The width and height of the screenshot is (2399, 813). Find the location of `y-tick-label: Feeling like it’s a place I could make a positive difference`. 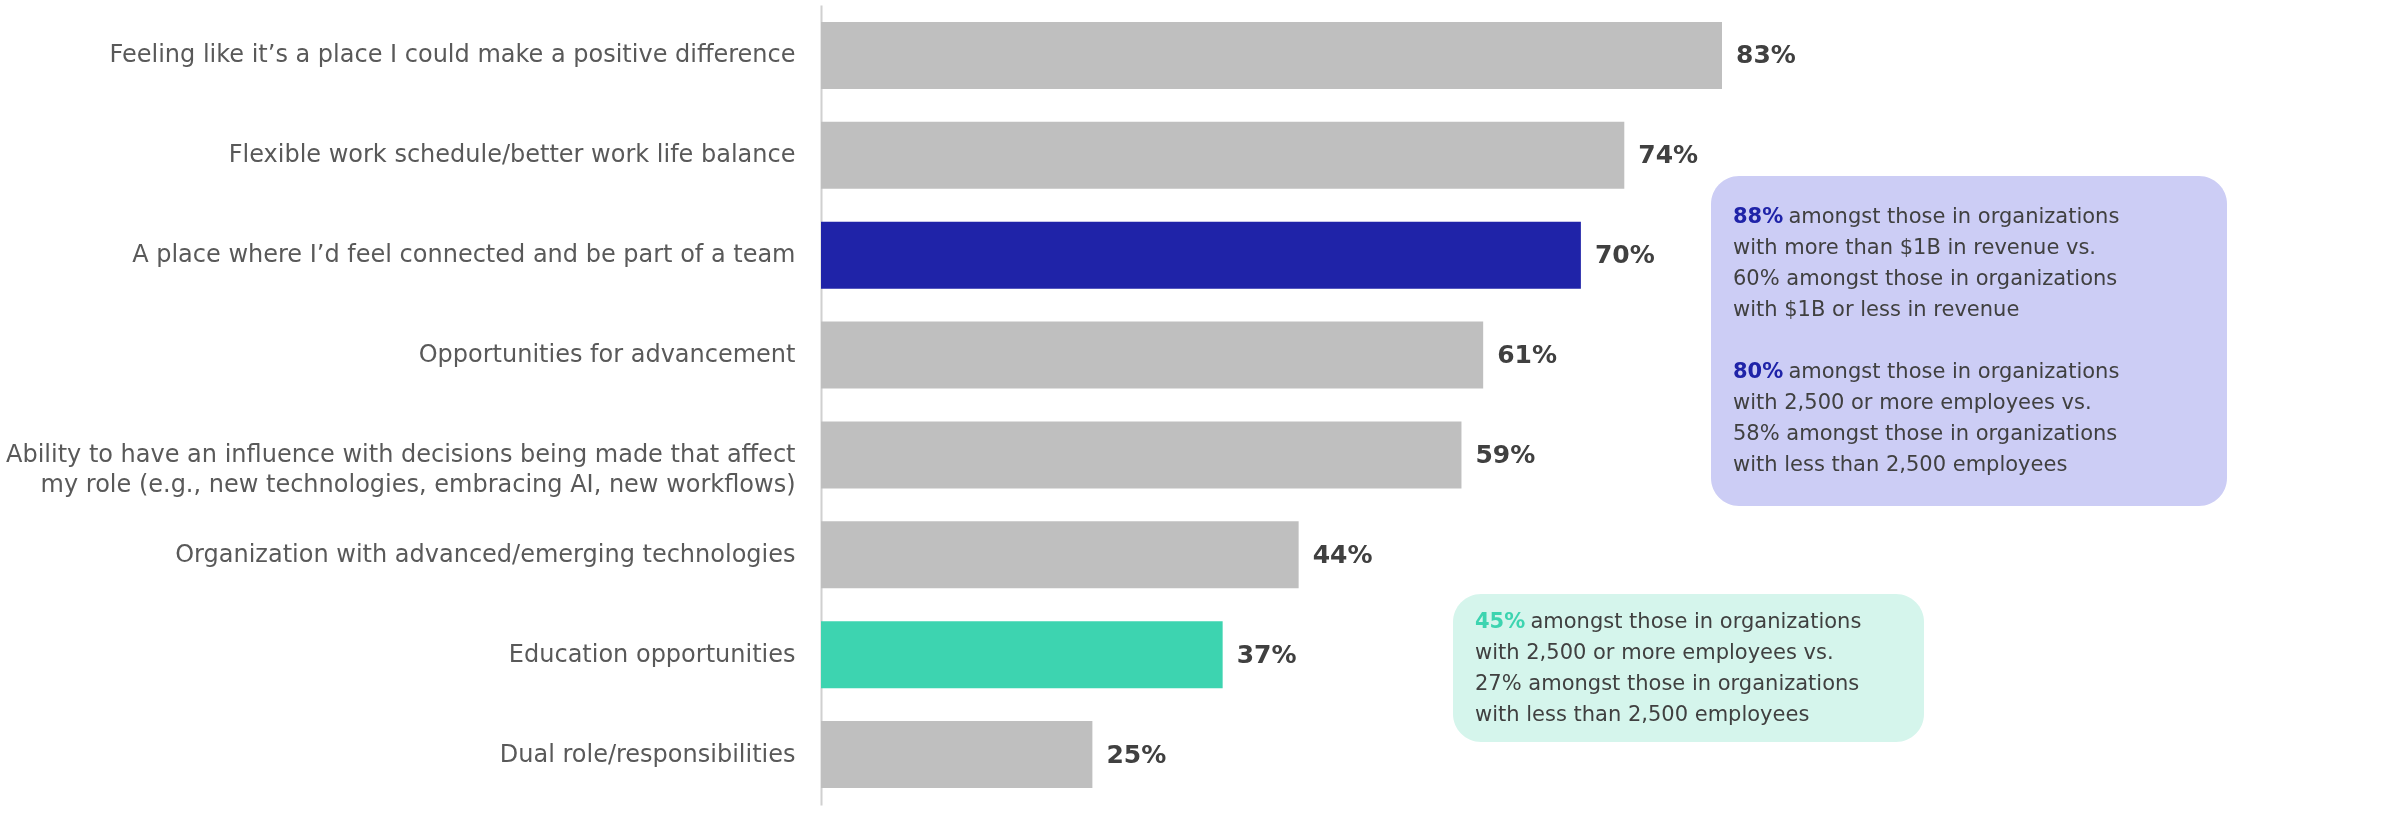

y-tick-label: Feeling like it’s a place I could make a positive difference is located at coordinates (452, 54).